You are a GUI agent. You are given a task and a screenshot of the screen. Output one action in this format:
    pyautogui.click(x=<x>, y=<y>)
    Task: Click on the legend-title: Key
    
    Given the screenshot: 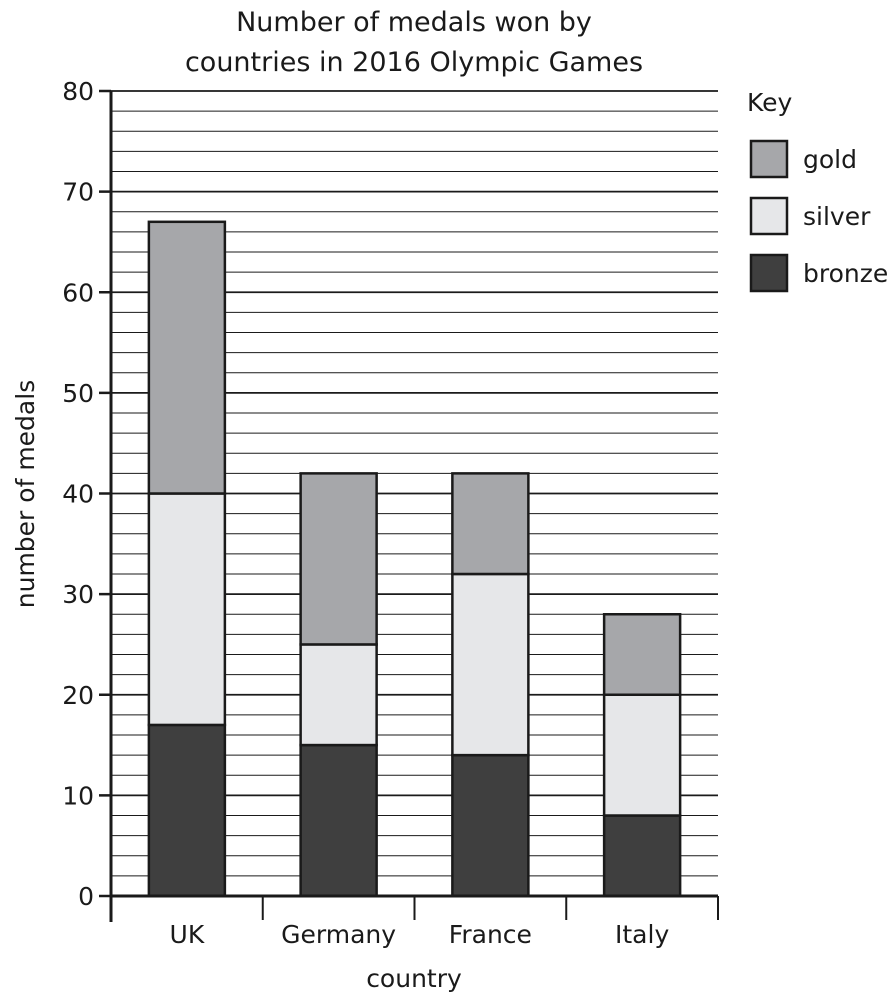 What is the action you would take?
    pyautogui.click(x=770, y=102)
    